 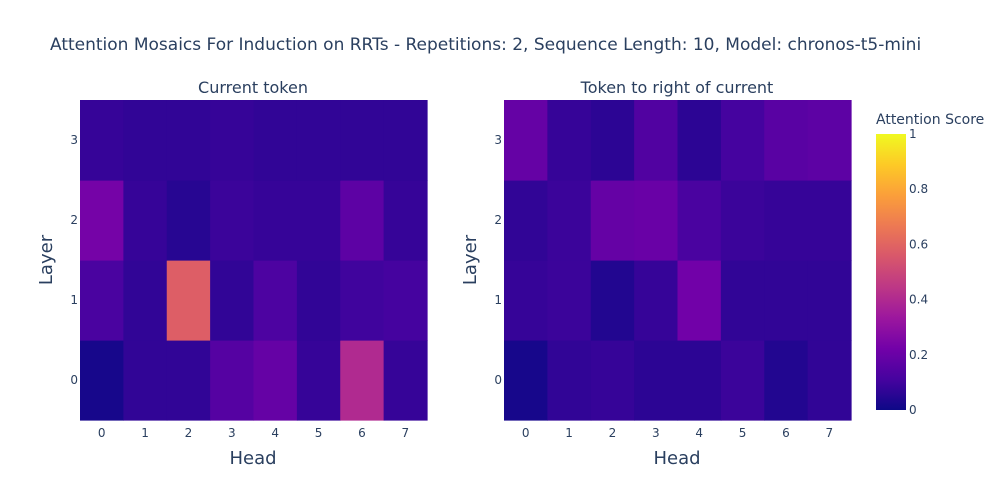 I want to click on colorbar-tick-label: 0, so click(x=913, y=410).